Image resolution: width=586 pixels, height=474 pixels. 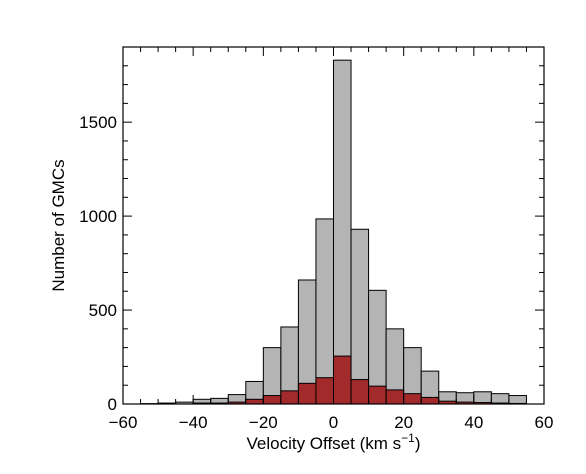 What do you see at coordinates (103, 310) in the screenshot?
I see `y-tick-label-1: 500` at bounding box center [103, 310].